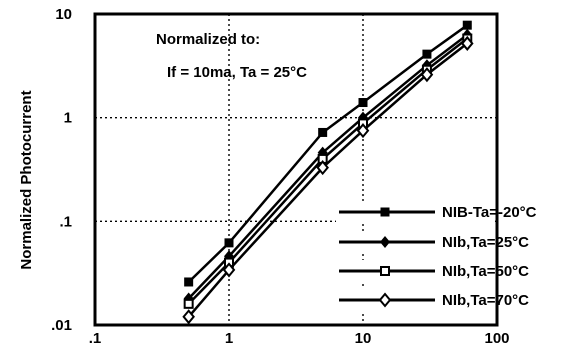 The image size is (561, 347). What do you see at coordinates (237, 72) in the screenshot?
I see `annotation-conditions: If = 10ma, Ta = 25°C` at bounding box center [237, 72].